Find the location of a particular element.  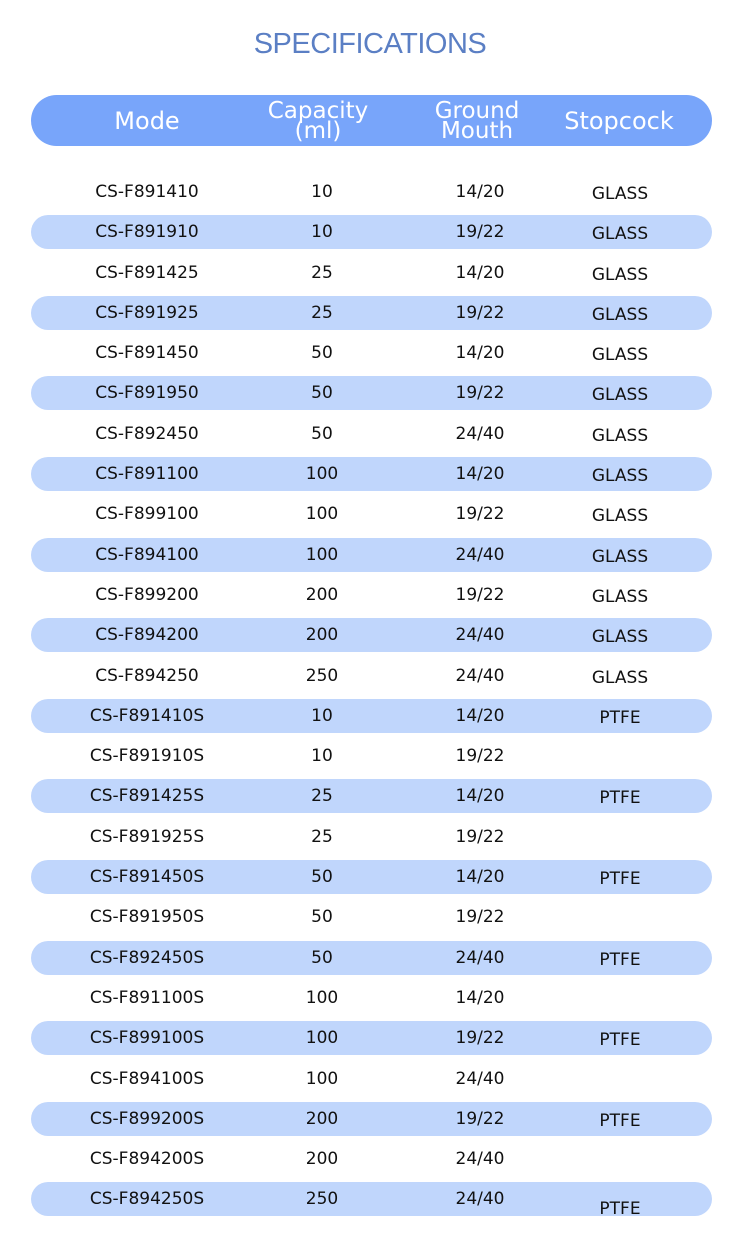

cell-mode: CS-F891925 is located at coordinates (147, 312).